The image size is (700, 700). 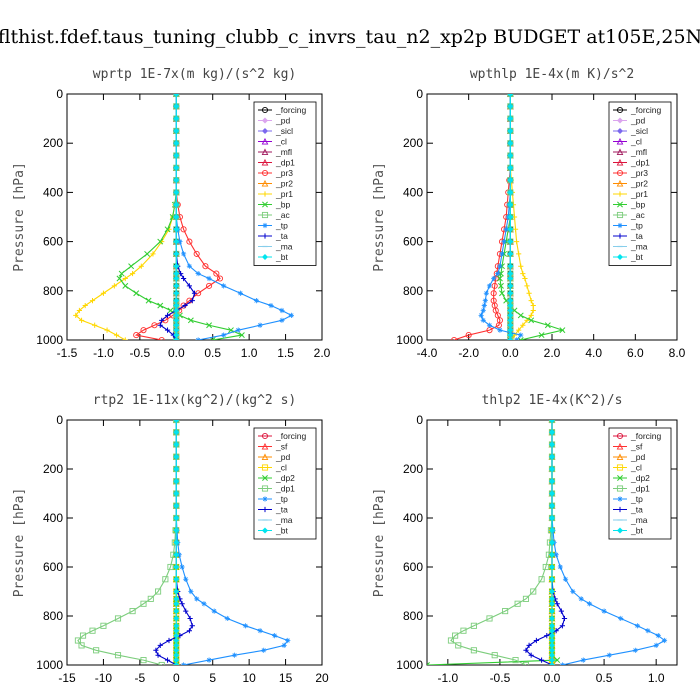 I want to click on legend-label: _pr1, so click(x=284, y=194).